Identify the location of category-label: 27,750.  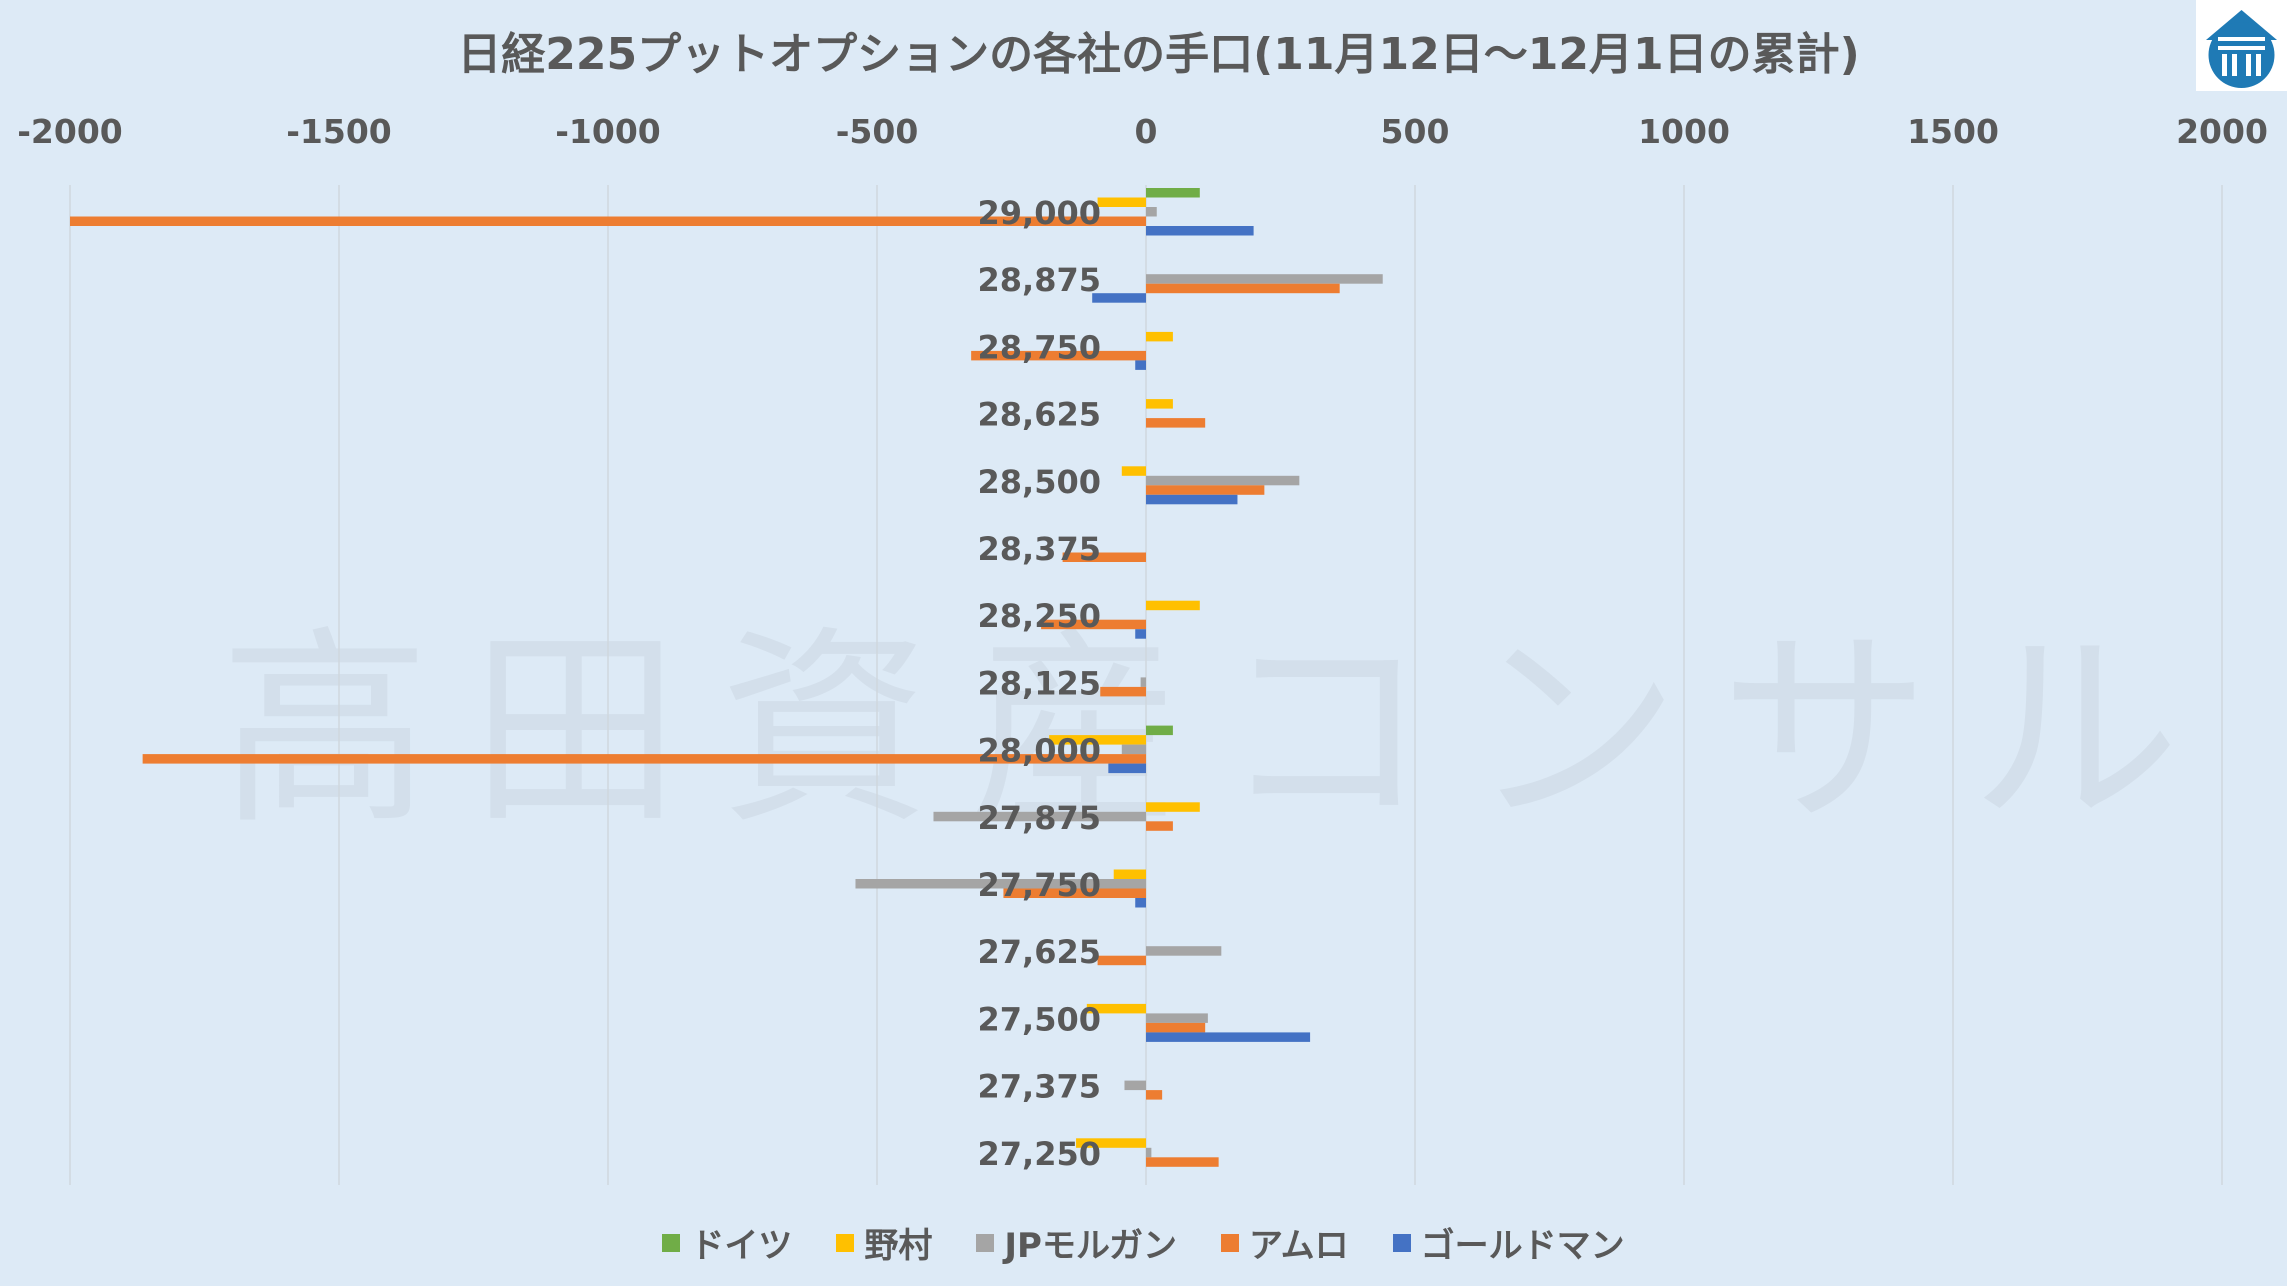
(1039, 885).